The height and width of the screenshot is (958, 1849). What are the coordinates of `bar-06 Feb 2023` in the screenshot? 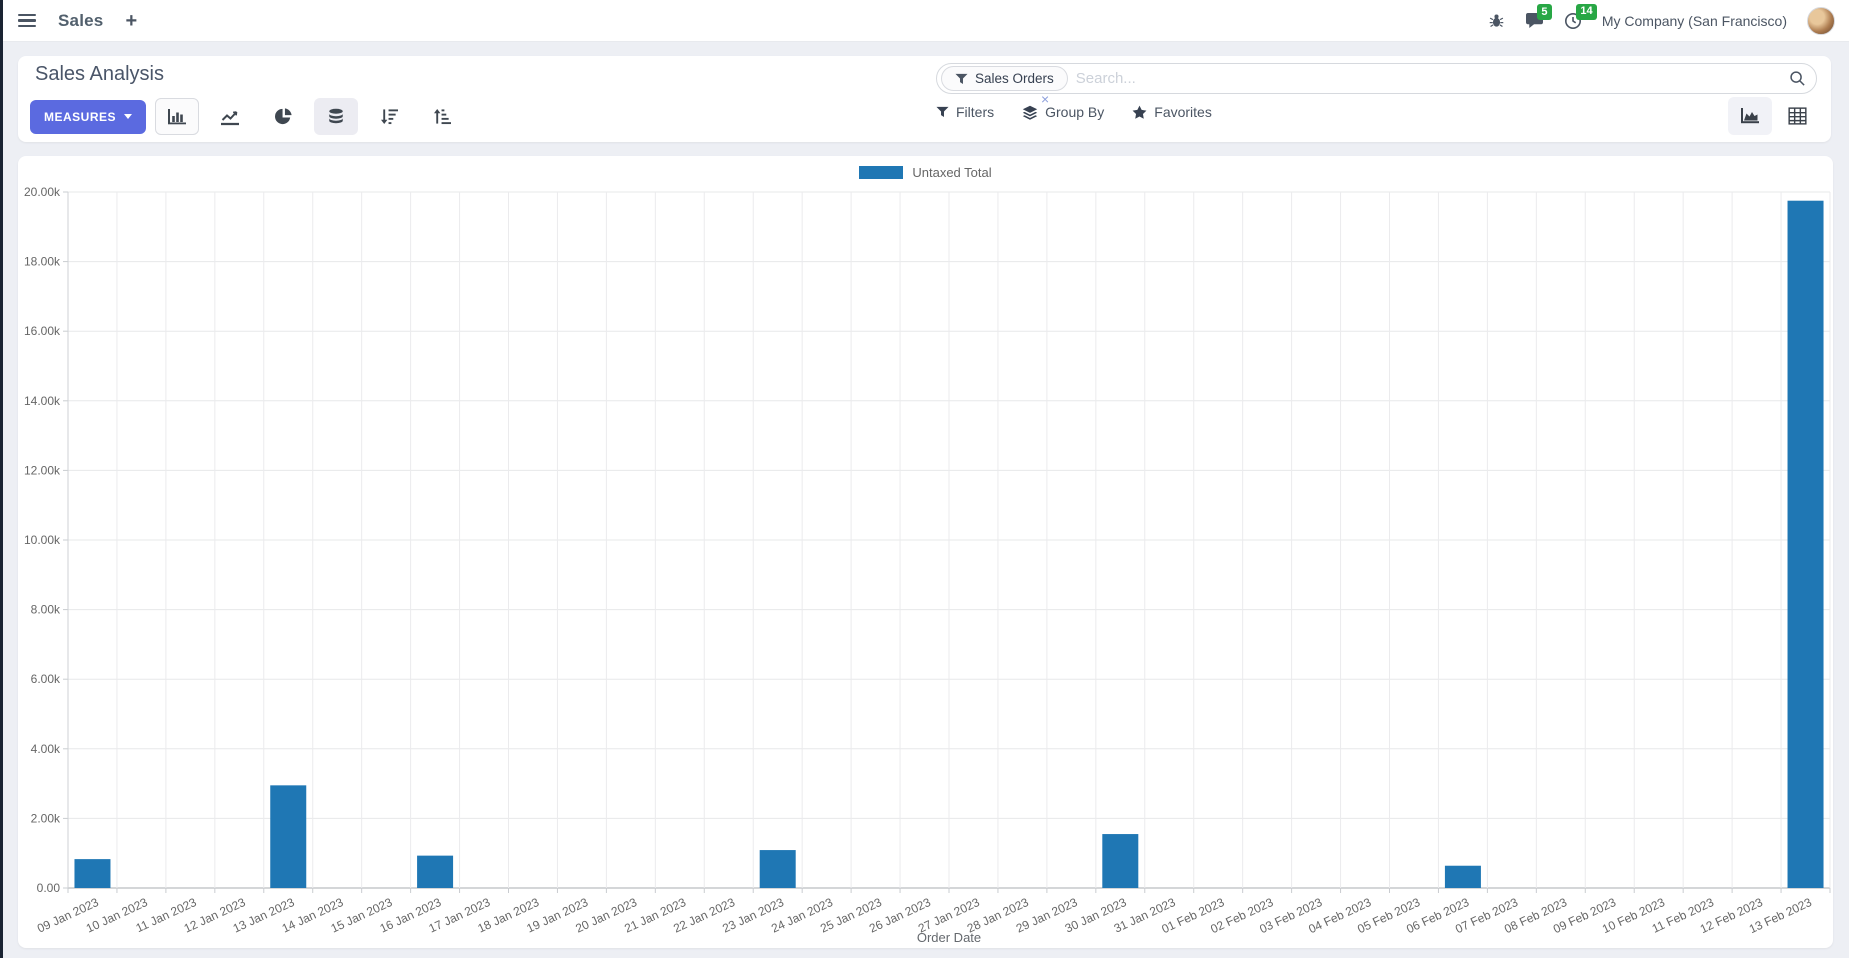 It's located at (1462, 876).